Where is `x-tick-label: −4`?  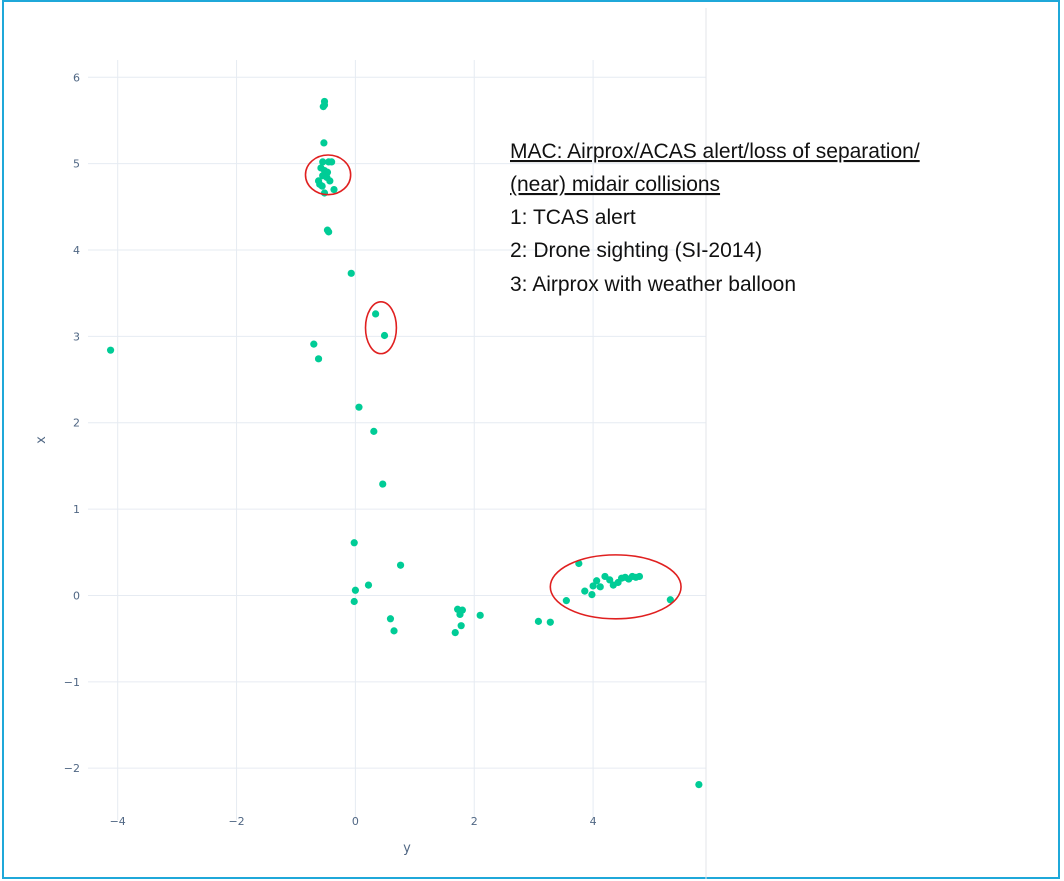
x-tick-label: −4 is located at coordinates (118, 821).